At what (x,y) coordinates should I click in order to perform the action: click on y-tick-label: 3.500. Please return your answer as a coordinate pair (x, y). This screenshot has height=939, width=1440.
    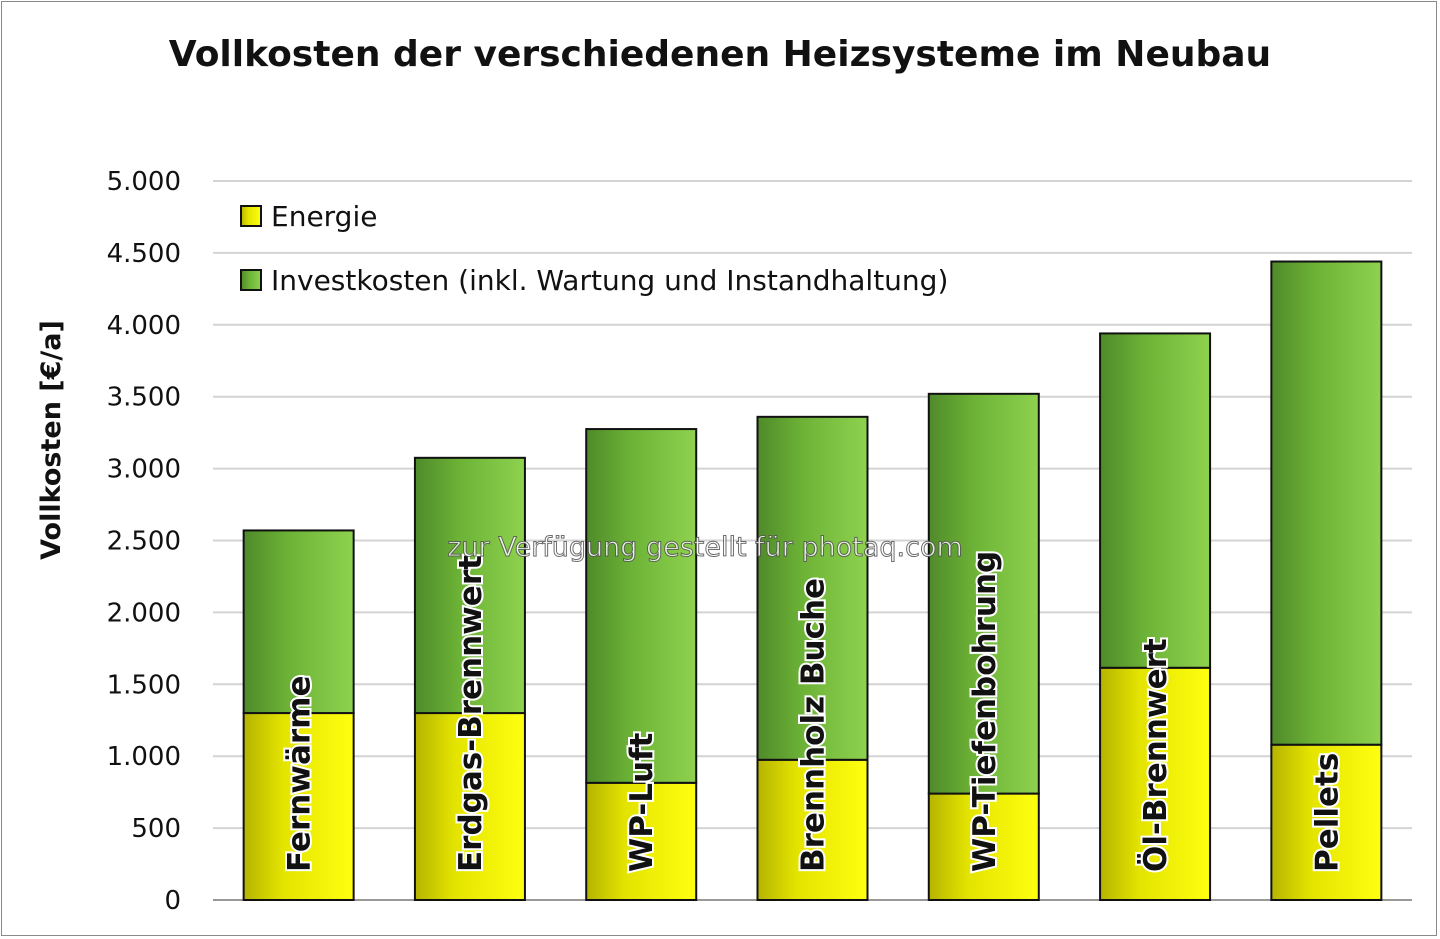
    Looking at the image, I should click on (144, 398).